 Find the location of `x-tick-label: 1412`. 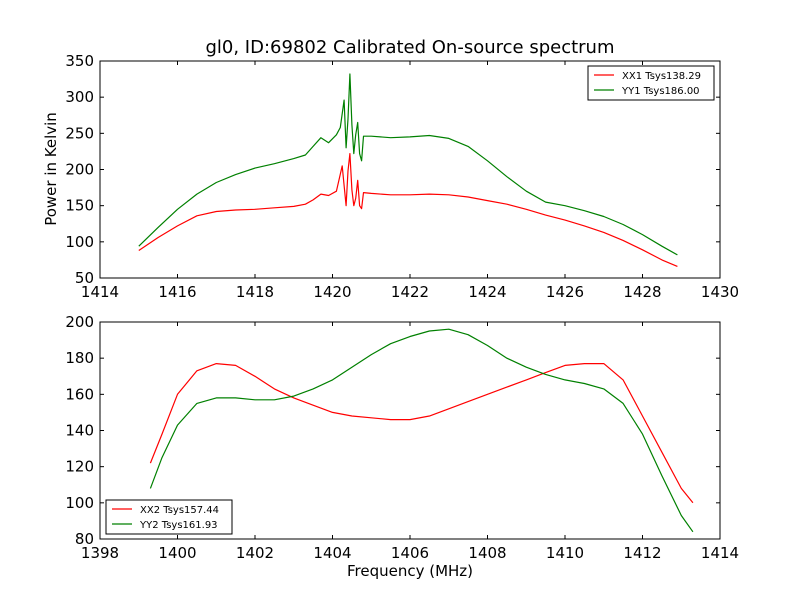

x-tick-label: 1412 is located at coordinates (642, 553).